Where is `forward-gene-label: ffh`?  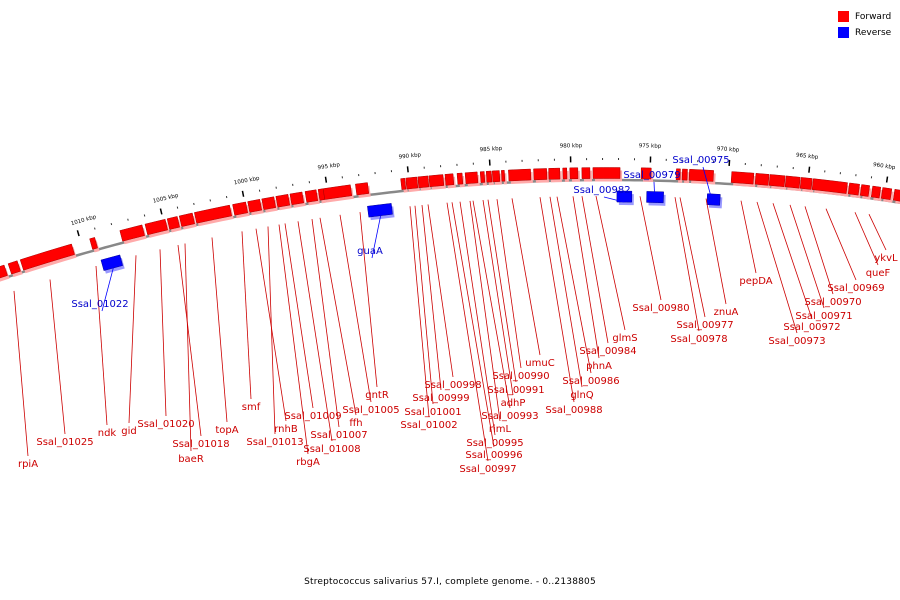 forward-gene-label: ffh is located at coordinates (355, 423).